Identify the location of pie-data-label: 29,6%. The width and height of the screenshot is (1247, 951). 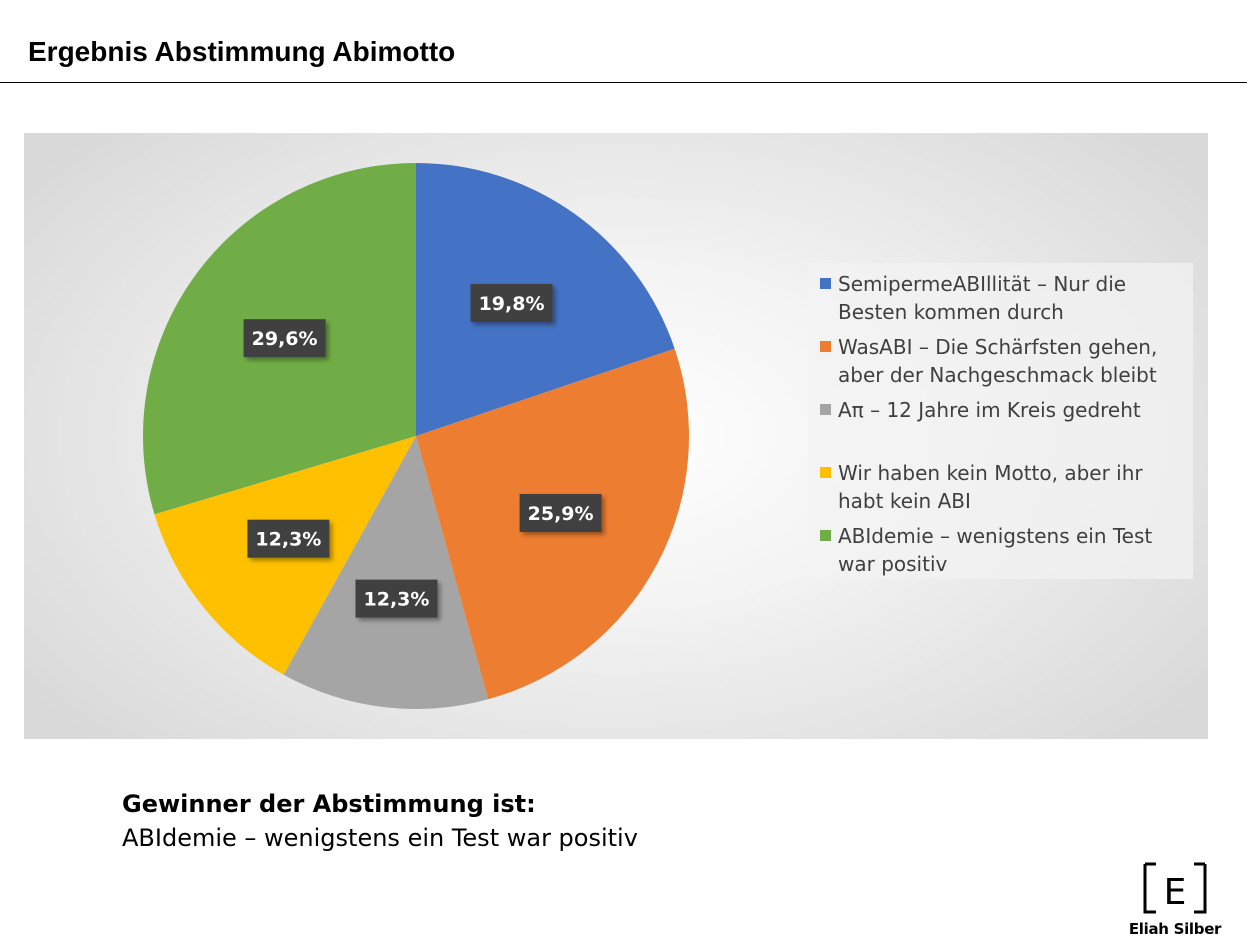
(284, 338).